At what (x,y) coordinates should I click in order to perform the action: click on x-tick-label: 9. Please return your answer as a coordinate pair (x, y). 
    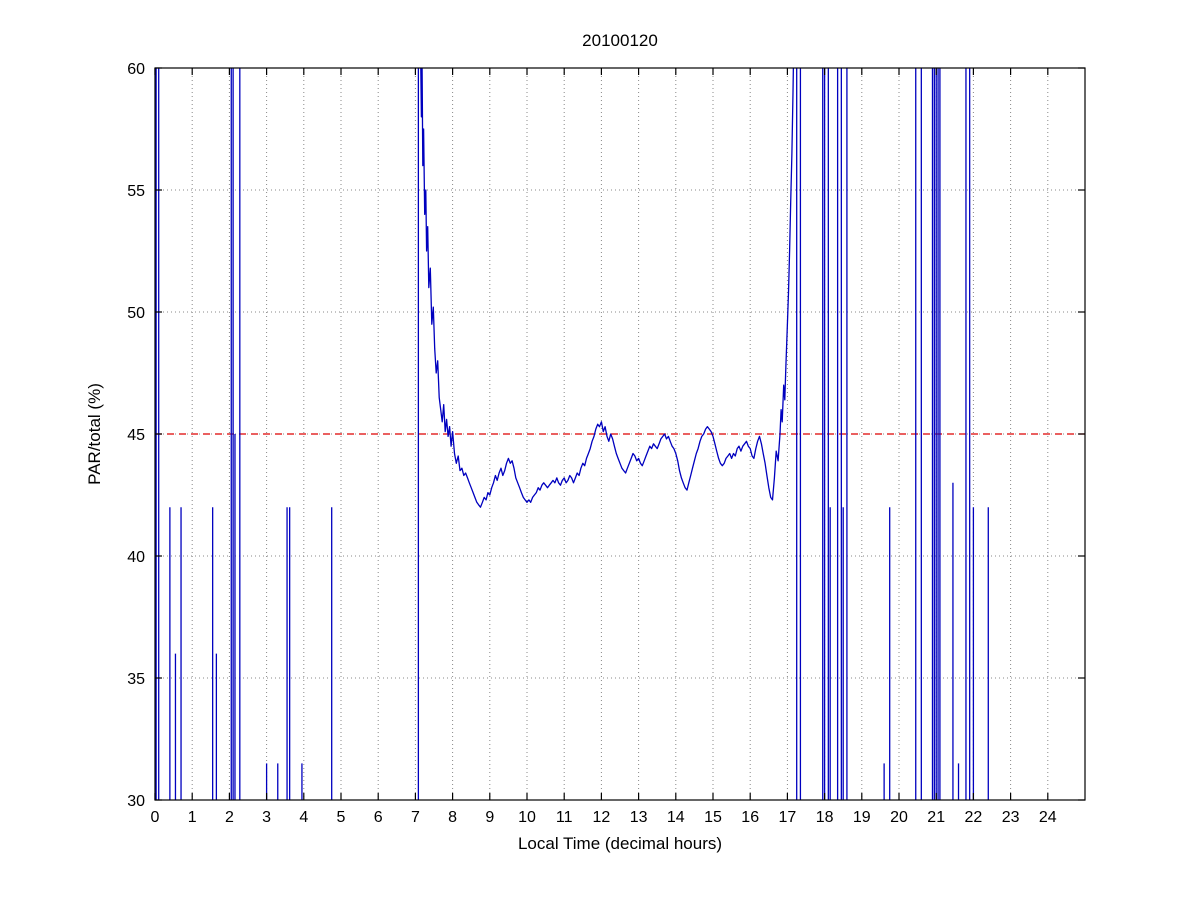
    Looking at the image, I should click on (489, 817).